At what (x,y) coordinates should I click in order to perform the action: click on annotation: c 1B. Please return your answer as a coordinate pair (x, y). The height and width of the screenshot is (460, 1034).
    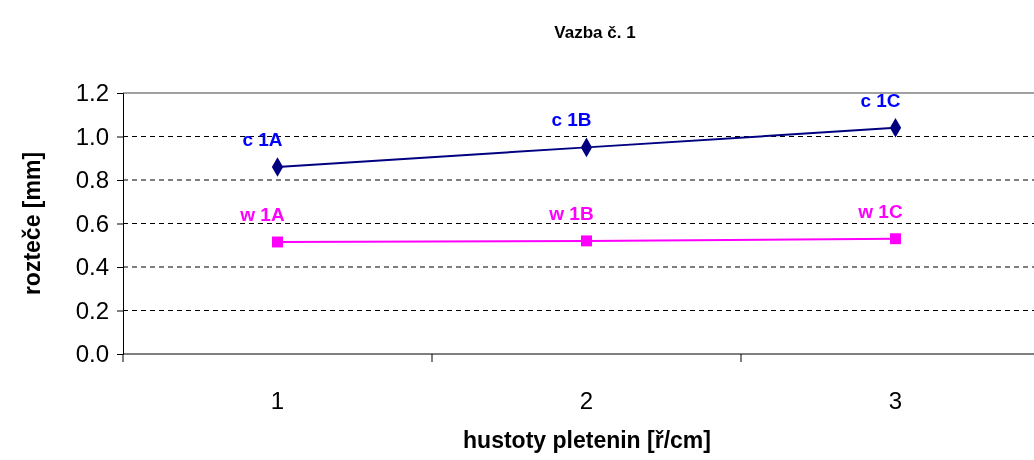
    Looking at the image, I should click on (571, 120).